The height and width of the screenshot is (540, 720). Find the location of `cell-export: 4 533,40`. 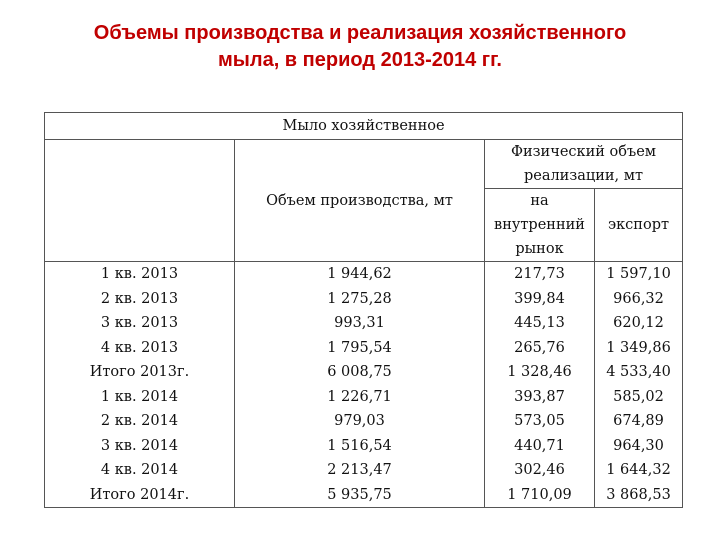

cell-export: 4 533,40 is located at coordinates (638, 372).